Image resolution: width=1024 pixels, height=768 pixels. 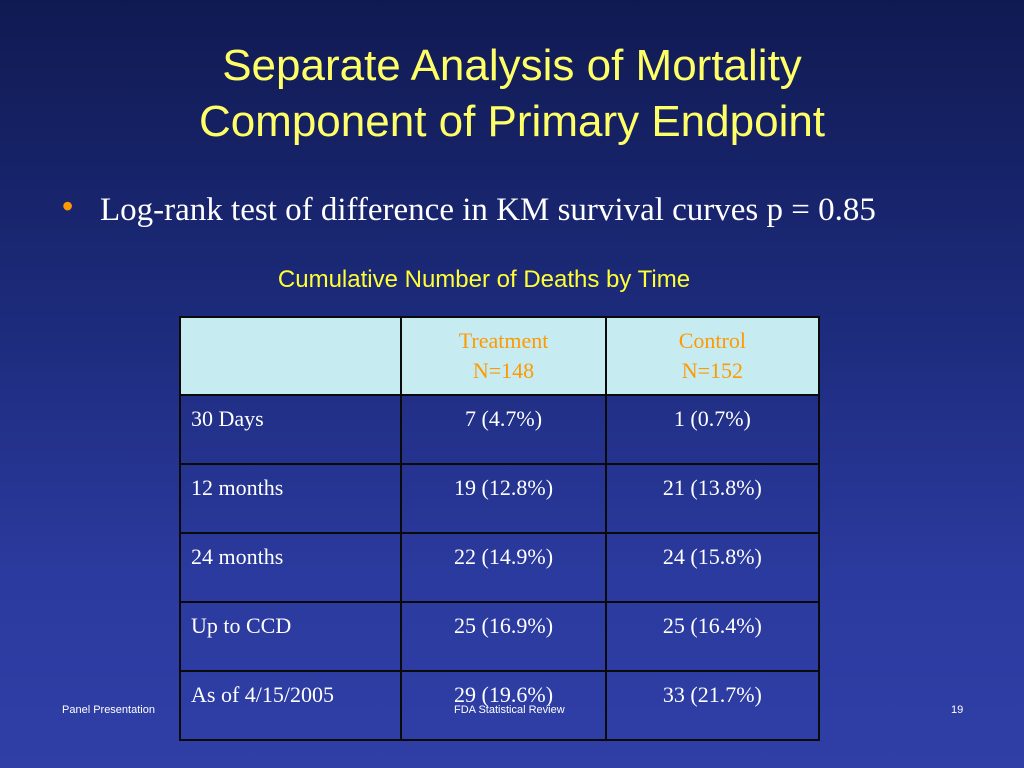 What do you see at coordinates (290, 636) in the screenshot?
I see `row-label: Up to CCD` at bounding box center [290, 636].